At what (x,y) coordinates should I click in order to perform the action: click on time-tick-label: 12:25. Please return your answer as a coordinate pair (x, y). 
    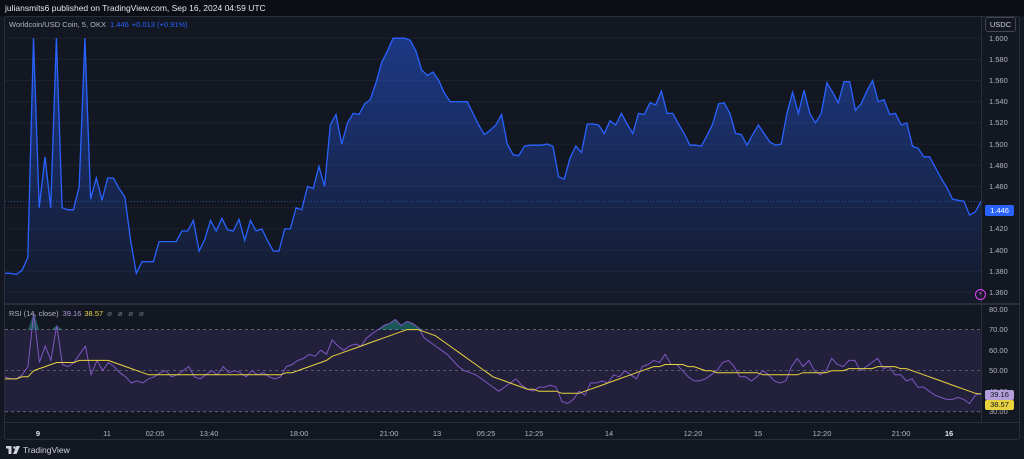
    Looking at the image, I should click on (534, 433).